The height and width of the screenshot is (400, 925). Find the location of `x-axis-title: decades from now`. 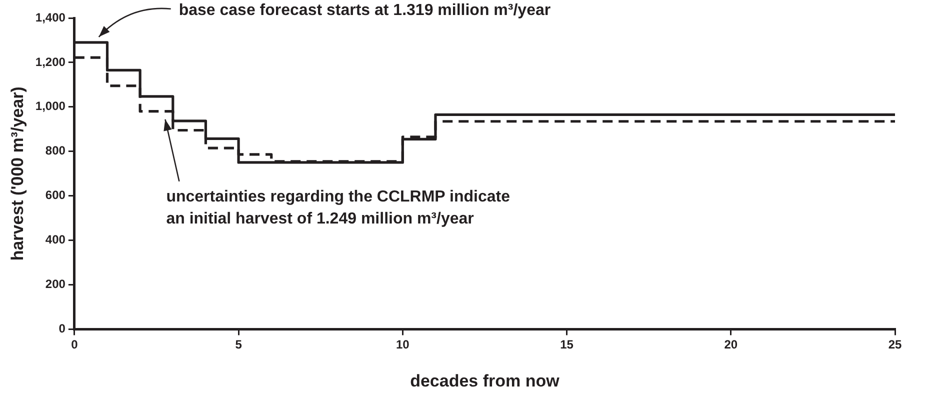

x-axis-title: decades from now is located at coordinates (485, 380).